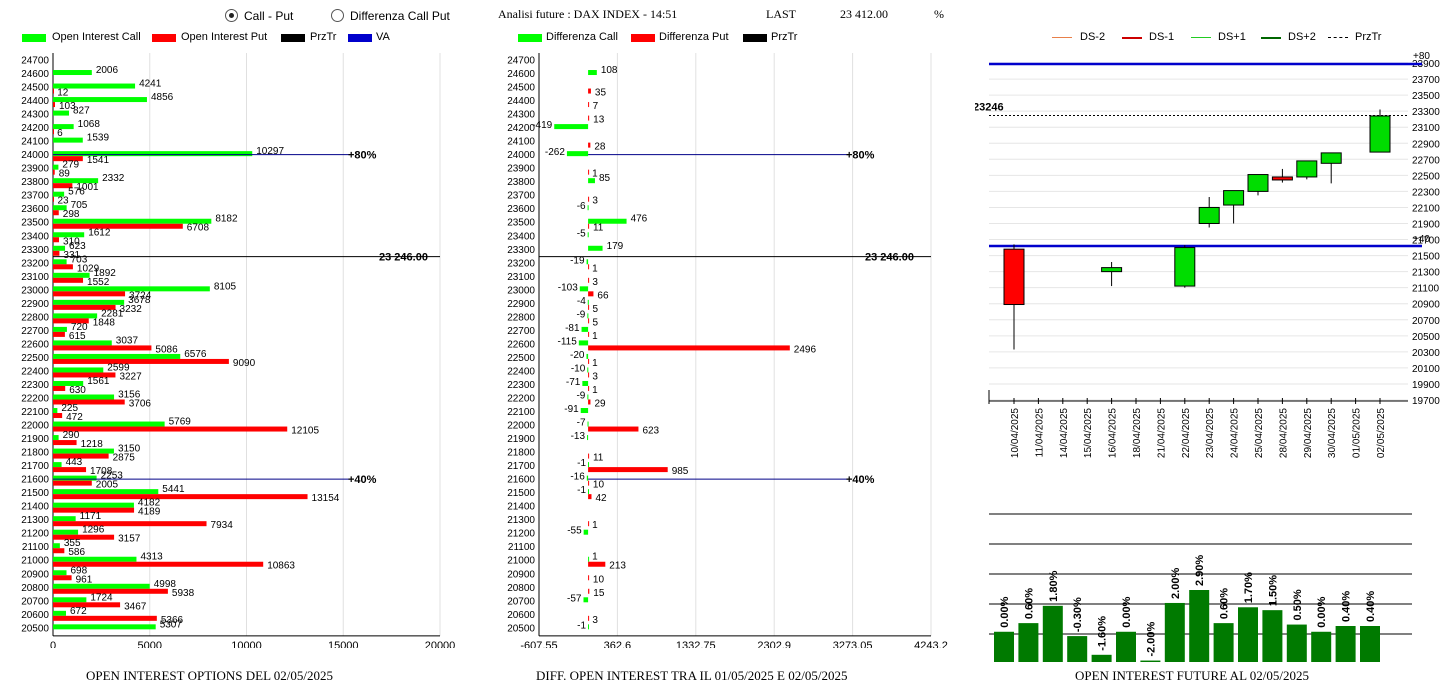 Image resolution: width=1452 pixels, height=684 pixels. Describe the element at coordinates (1426, 208) in the screenshot. I see `y-tick-label: 22100` at that location.